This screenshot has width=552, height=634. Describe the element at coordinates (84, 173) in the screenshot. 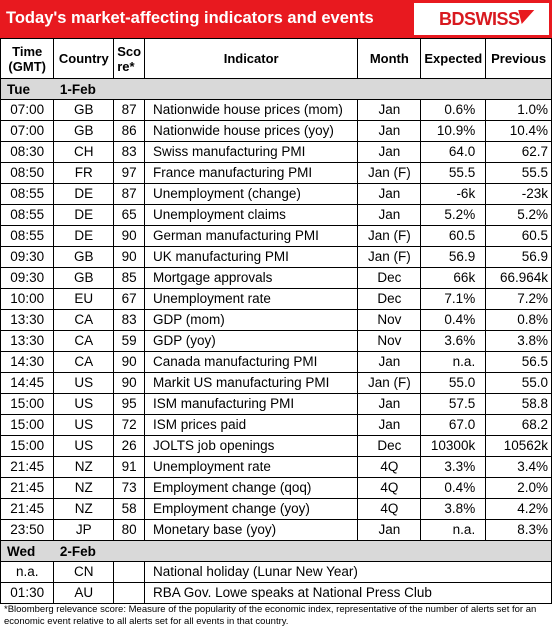

I see `cell-country: FR` at that location.